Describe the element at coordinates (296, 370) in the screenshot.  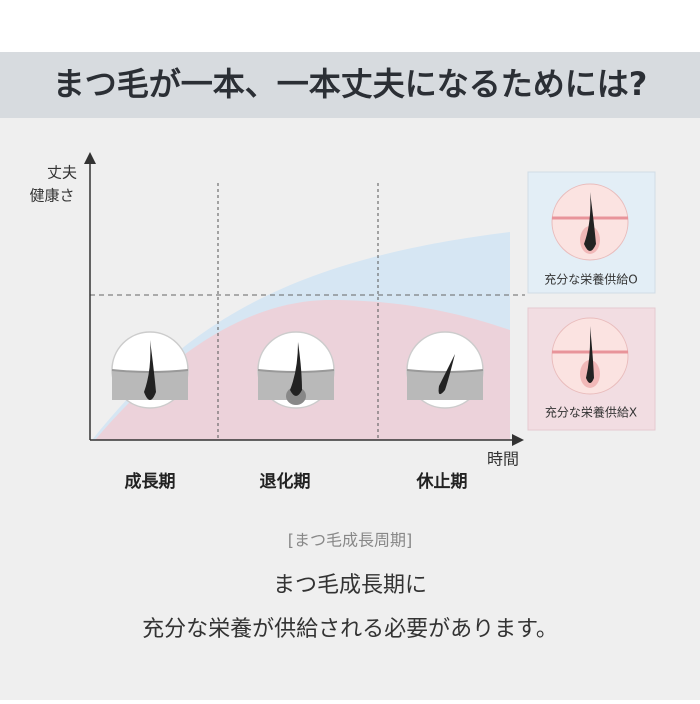
I see `follicle-regression` at that location.